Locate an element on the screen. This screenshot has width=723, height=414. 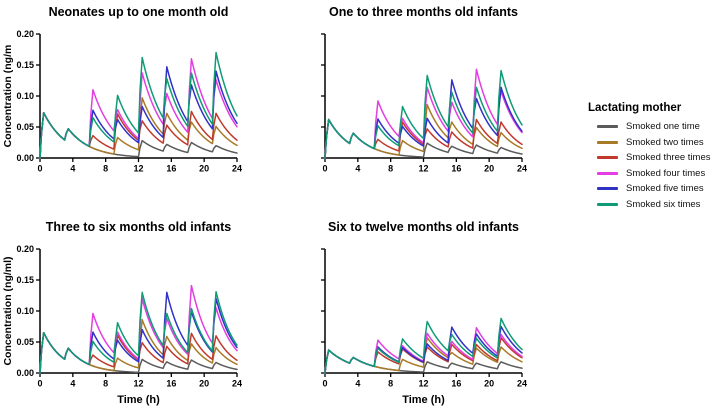
legend-line-swatch-four-times is located at coordinates (607, 173).